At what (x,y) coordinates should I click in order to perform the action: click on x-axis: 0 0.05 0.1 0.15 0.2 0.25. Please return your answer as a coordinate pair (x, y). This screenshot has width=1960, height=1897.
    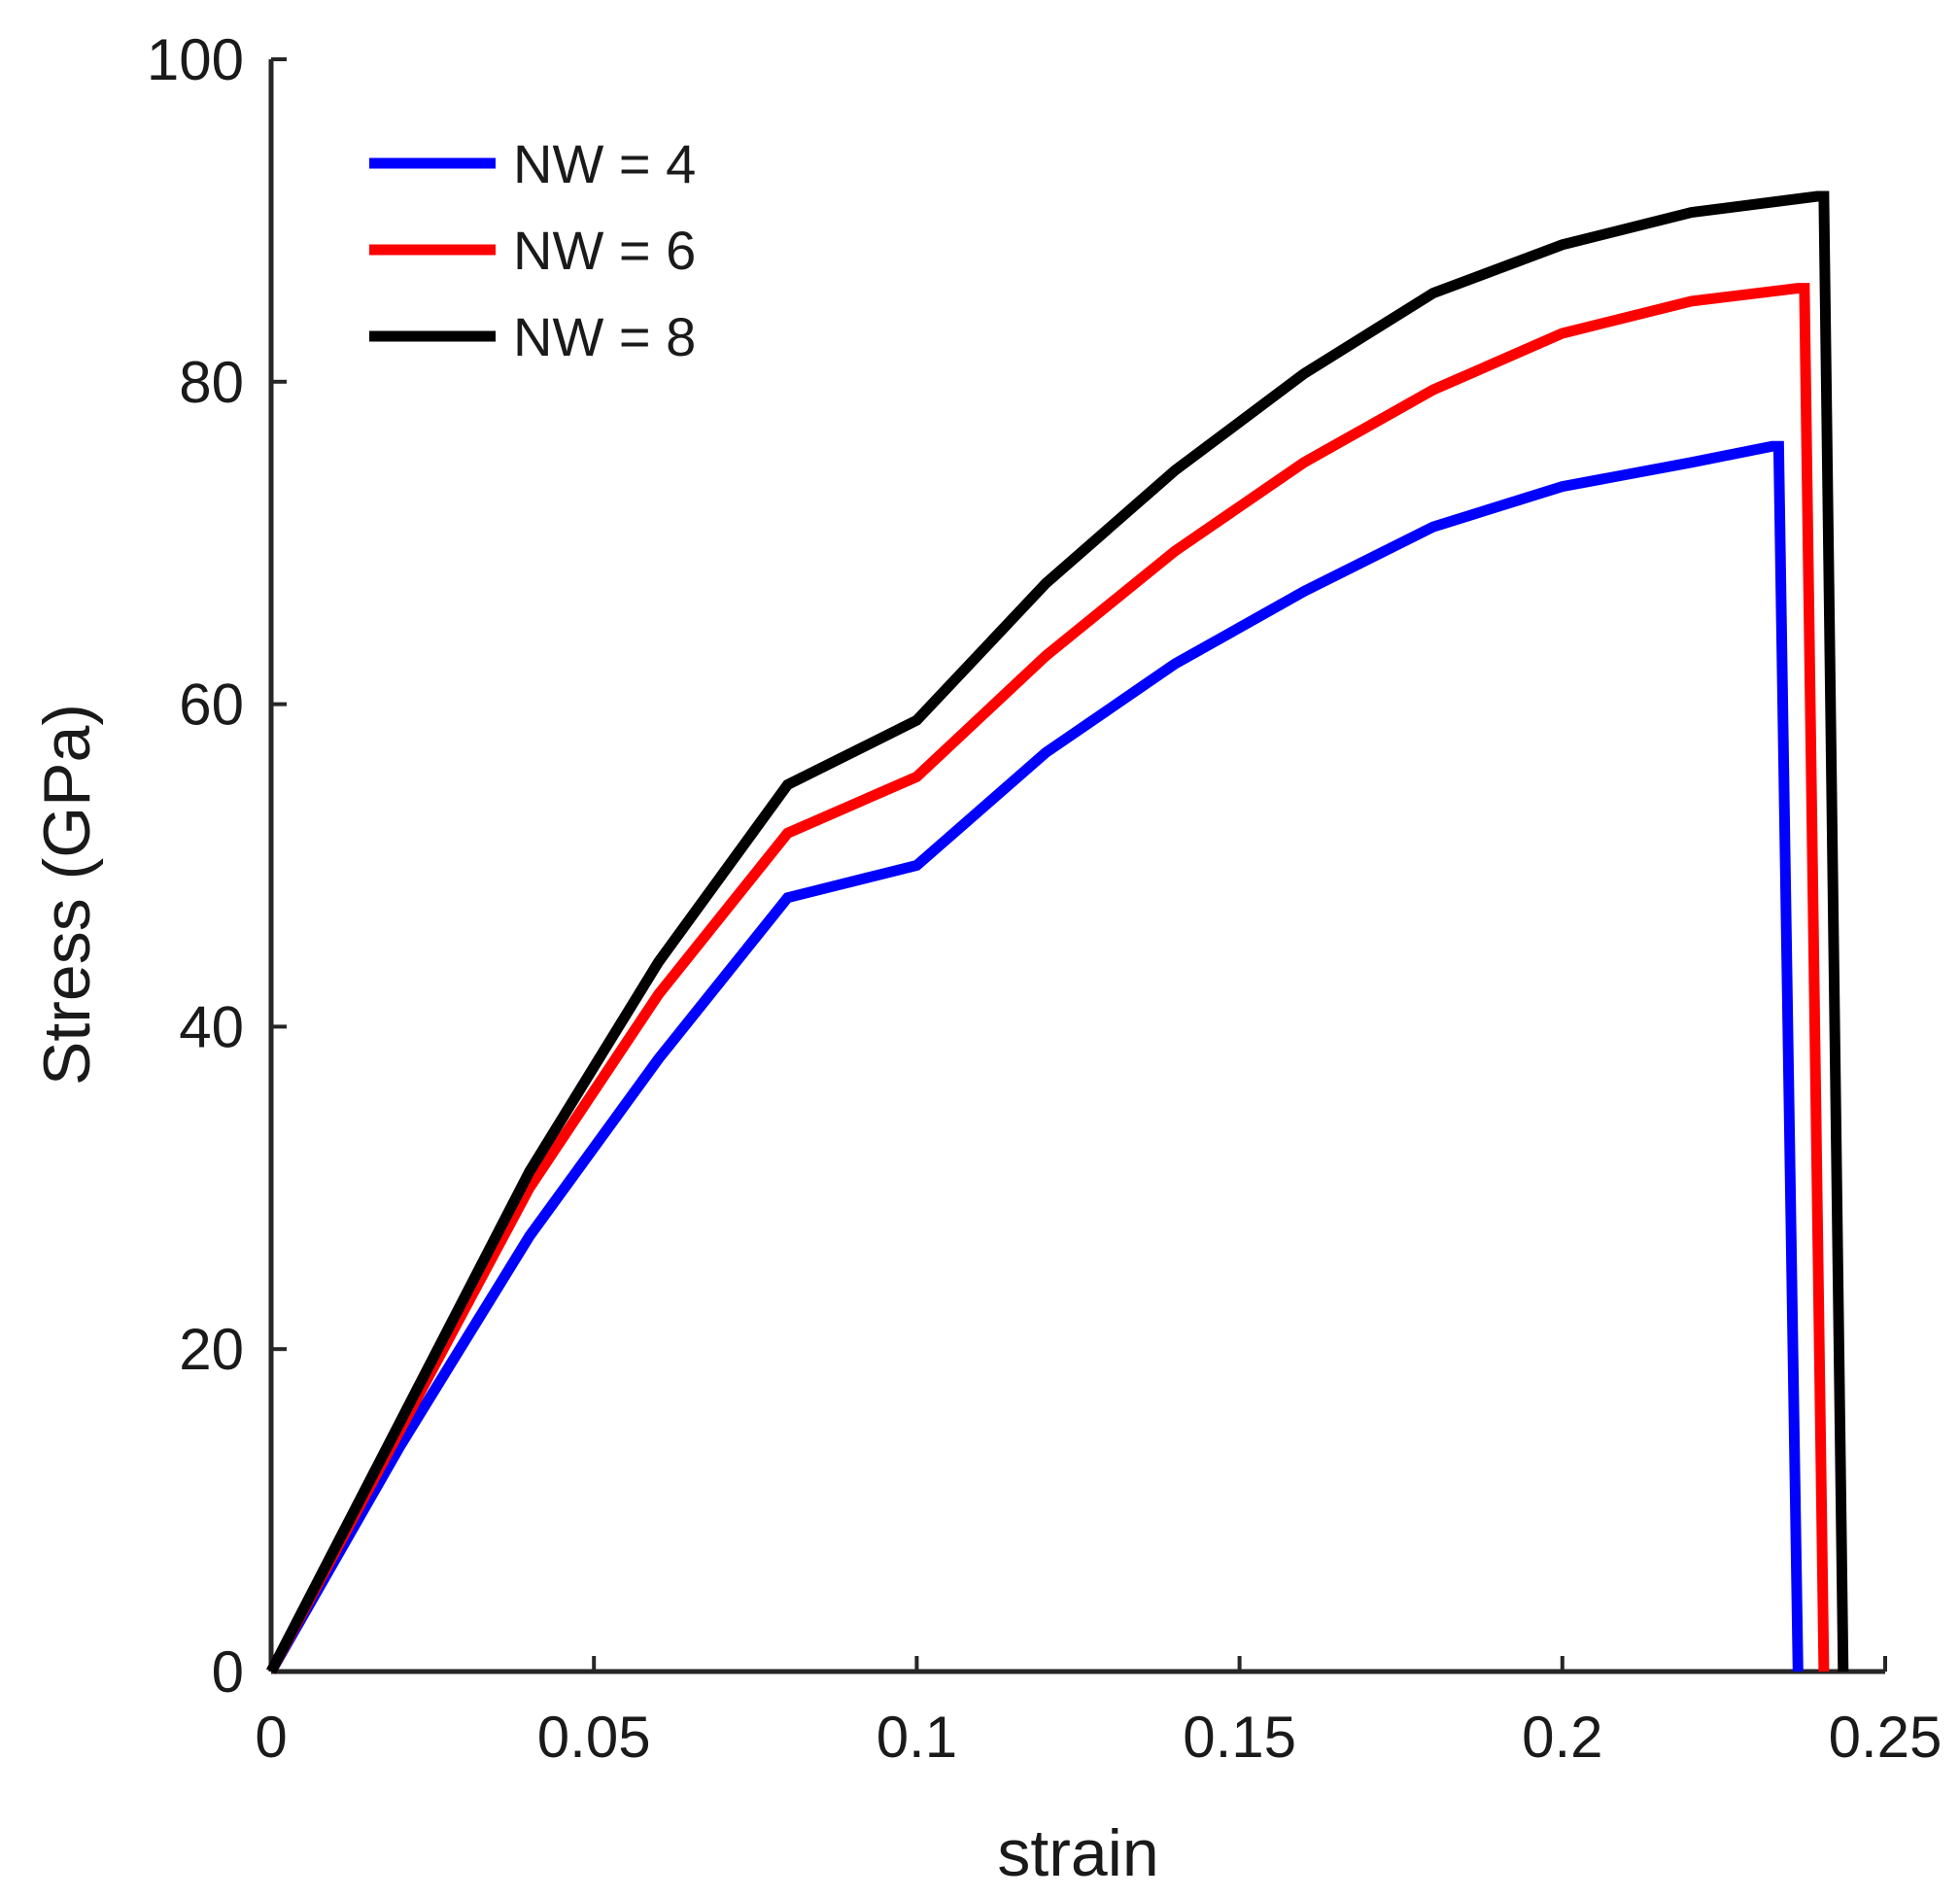
    Looking at the image, I should click on (1098, 1713).